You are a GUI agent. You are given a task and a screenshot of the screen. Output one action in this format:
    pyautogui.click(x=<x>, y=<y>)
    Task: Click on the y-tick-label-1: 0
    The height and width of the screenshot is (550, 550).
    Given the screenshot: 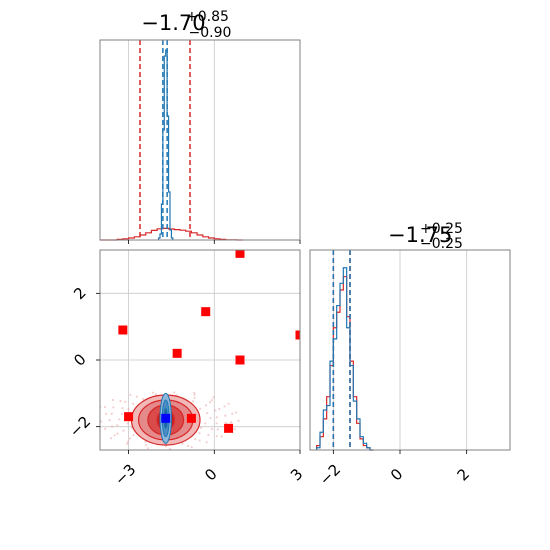 What is the action you would take?
    pyautogui.click(x=79, y=359)
    